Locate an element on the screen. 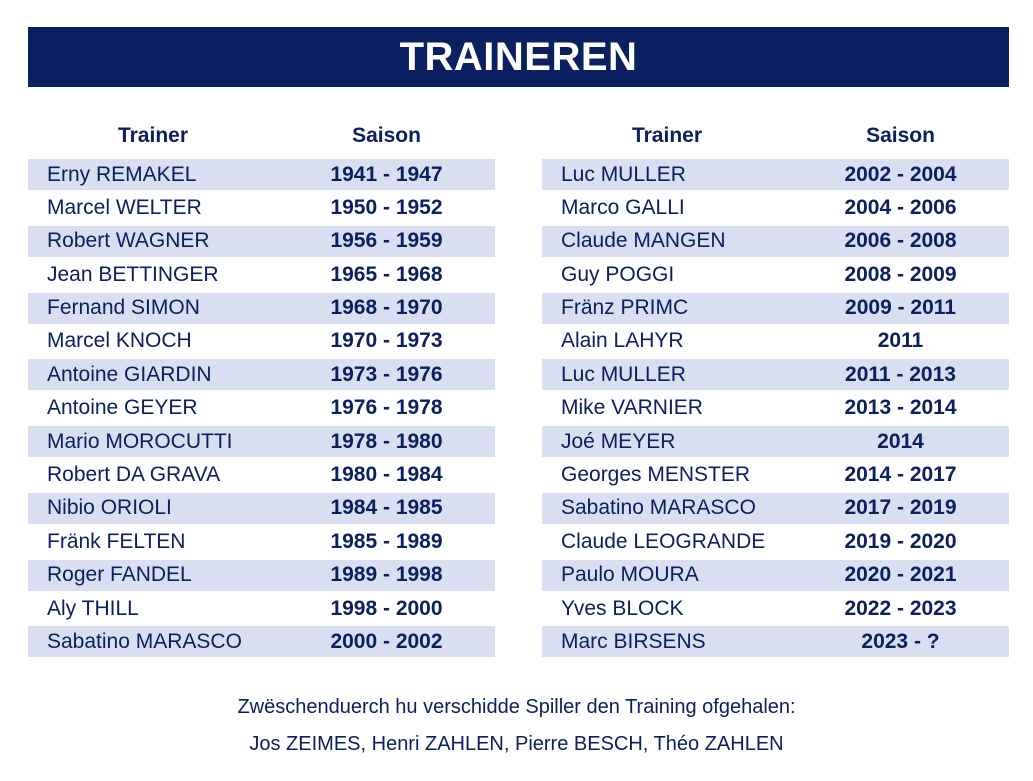  trainer-name: Fränz PRIMC is located at coordinates (625, 308).